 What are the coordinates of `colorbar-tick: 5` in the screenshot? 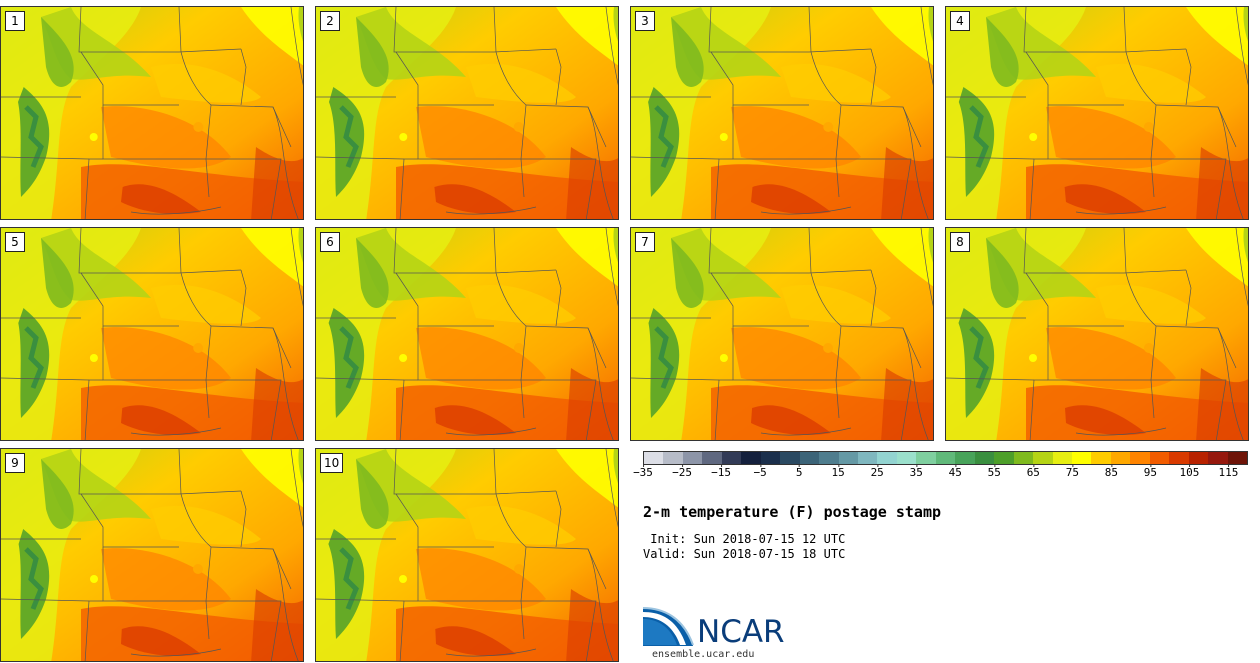 It's located at (799, 471).